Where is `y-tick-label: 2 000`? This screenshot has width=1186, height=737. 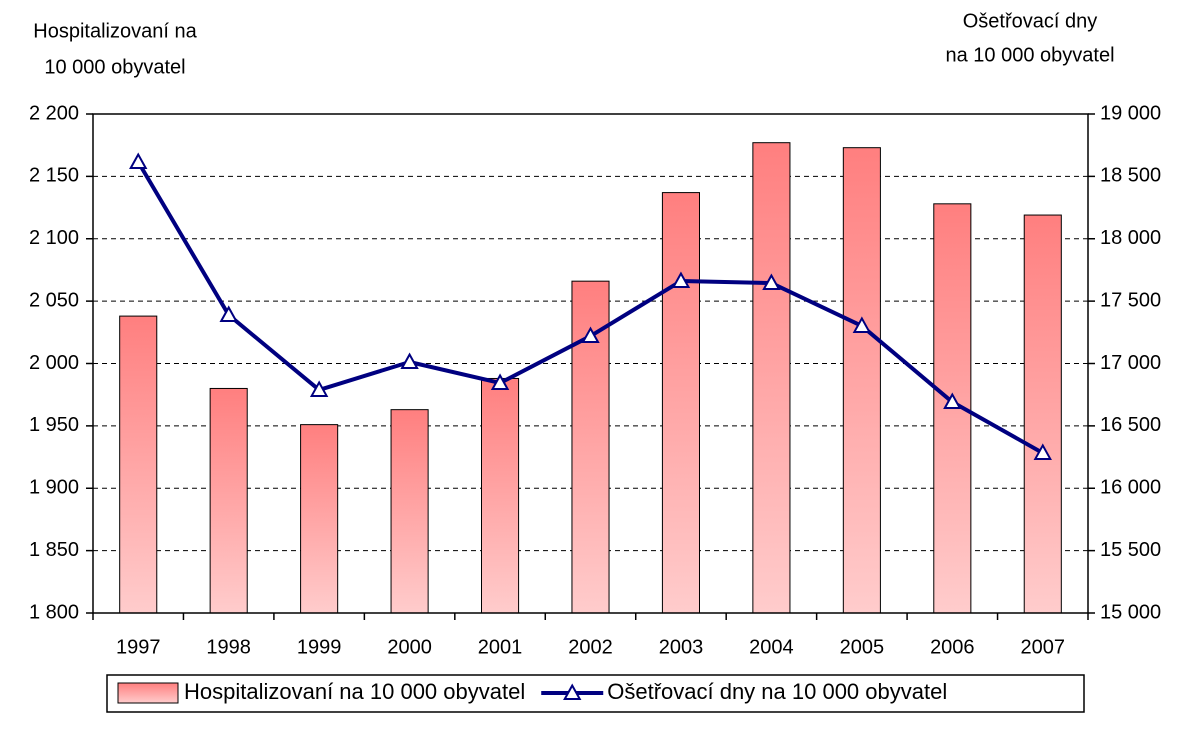
y-tick-label: 2 000 is located at coordinates (54, 363).